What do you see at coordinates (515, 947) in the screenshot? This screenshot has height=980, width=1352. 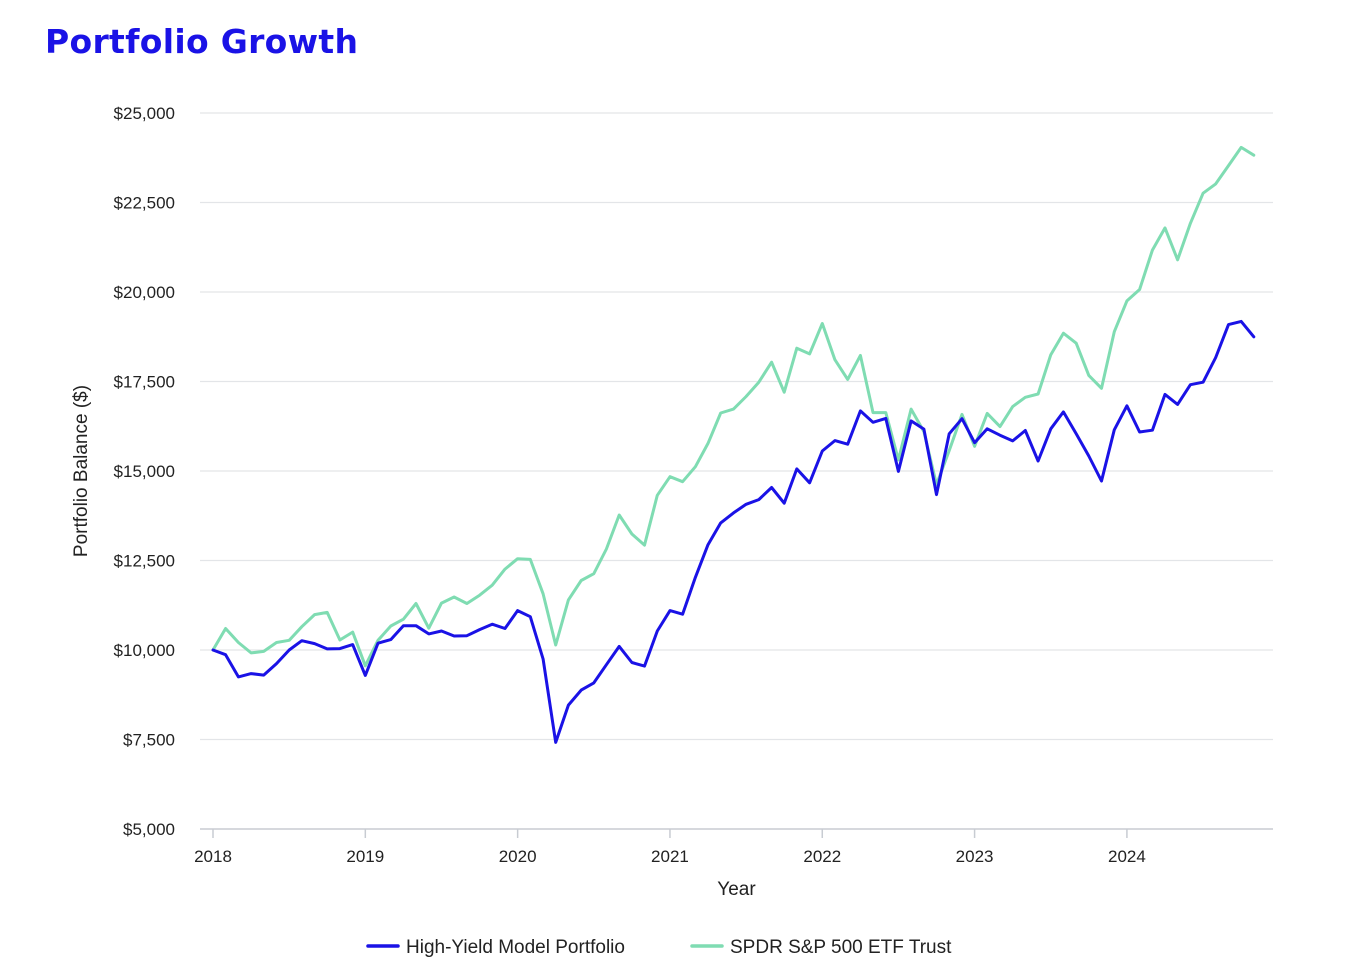 I see `legend-label: High-Yield Model Portfolio` at bounding box center [515, 947].